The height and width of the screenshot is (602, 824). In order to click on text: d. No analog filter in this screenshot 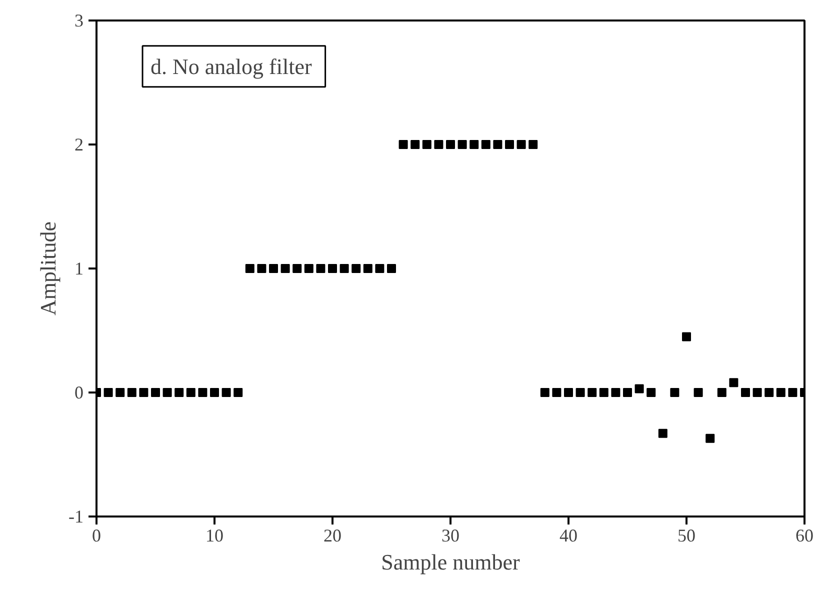, I will do `click(231, 66)`.